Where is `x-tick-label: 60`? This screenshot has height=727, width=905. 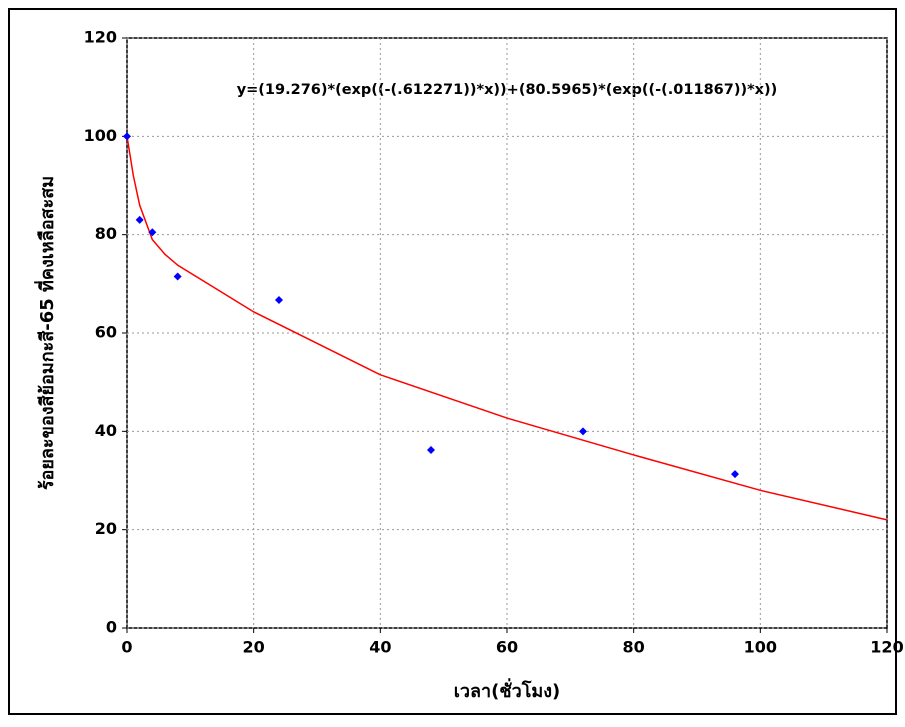 x-tick-label: 60 is located at coordinates (507, 647).